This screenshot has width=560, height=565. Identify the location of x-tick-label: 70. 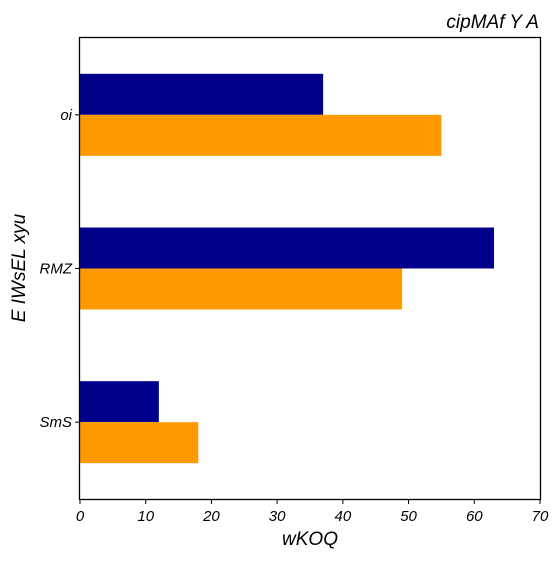
(540, 516).